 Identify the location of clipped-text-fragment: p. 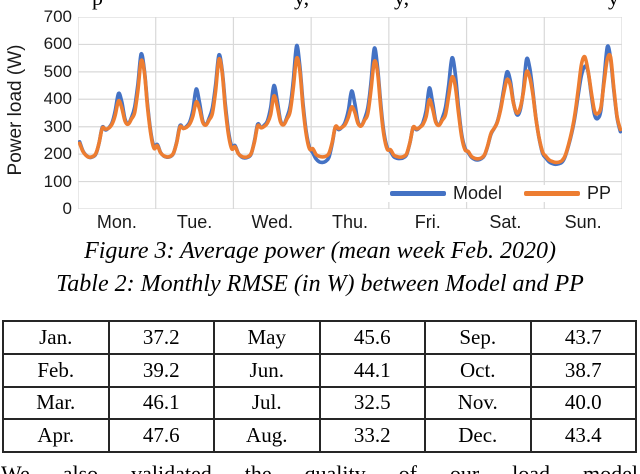
(97, 5).